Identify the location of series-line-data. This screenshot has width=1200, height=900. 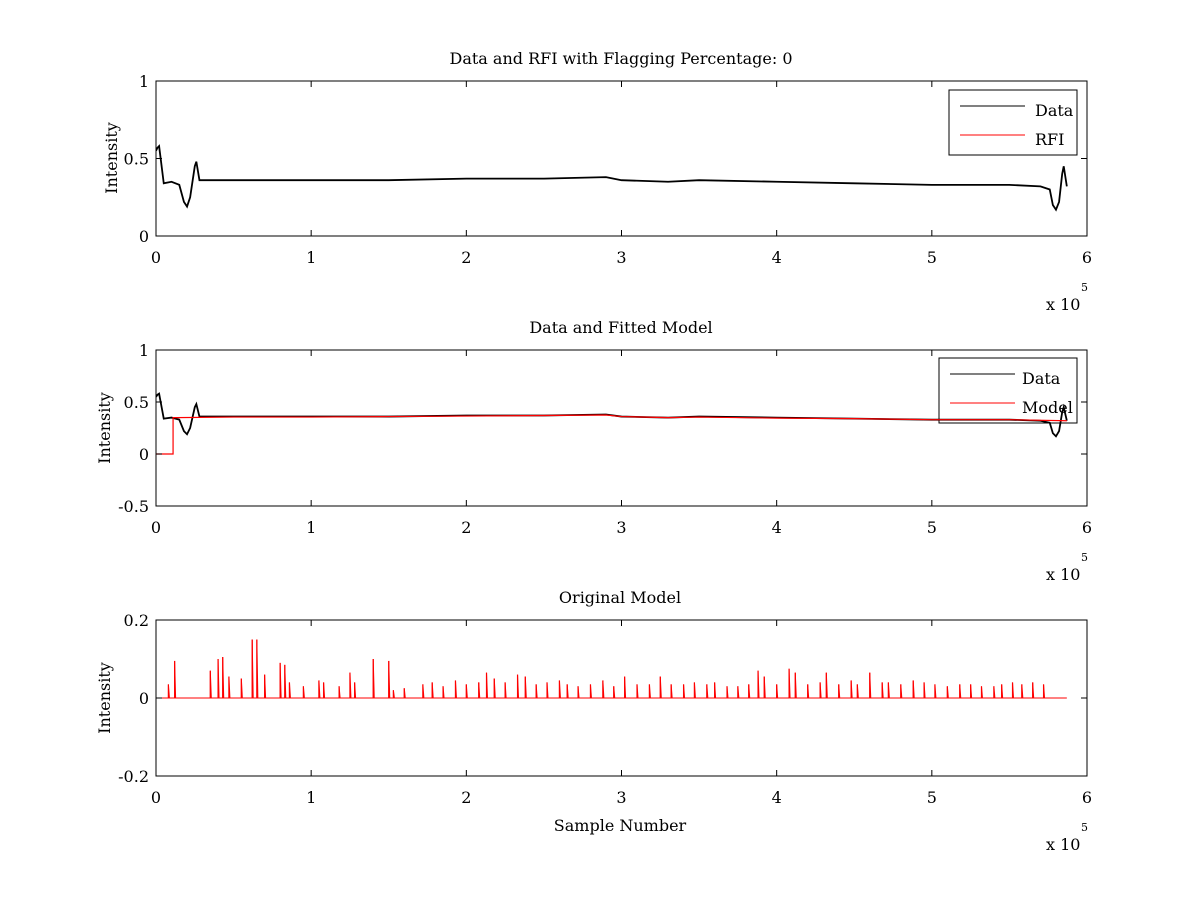
(612, 178).